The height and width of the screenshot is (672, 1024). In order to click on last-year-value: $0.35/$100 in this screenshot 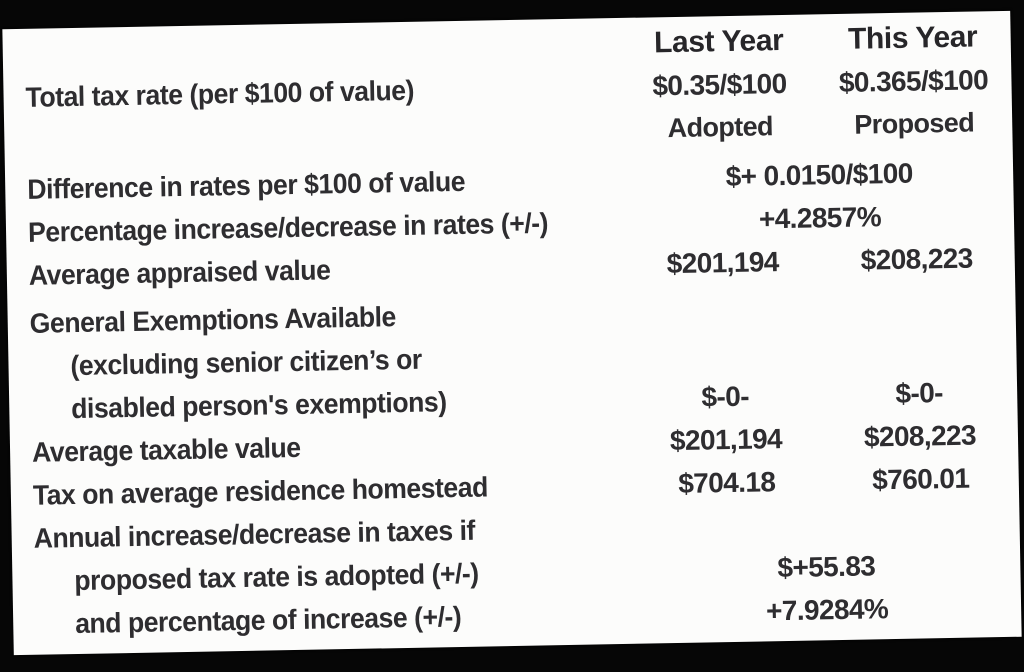, I will do `click(719, 84)`.